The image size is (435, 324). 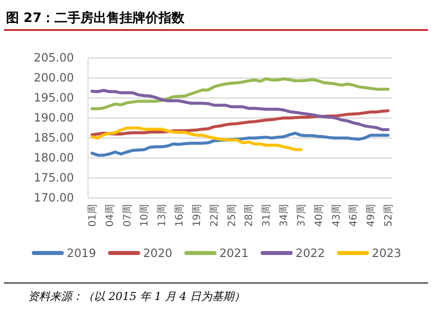 What do you see at coordinates (319, 215) in the screenshot?
I see `x-tick-label: 40周` at bounding box center [319, 215].